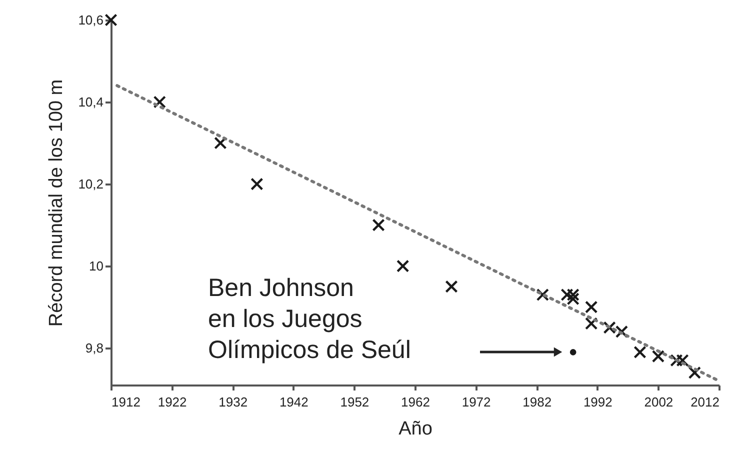 This screenshot has height=464, width=747. Describe the element at coordinates (659, 402) in the screenshot. I see `x-tick-label: 2002` at that location.